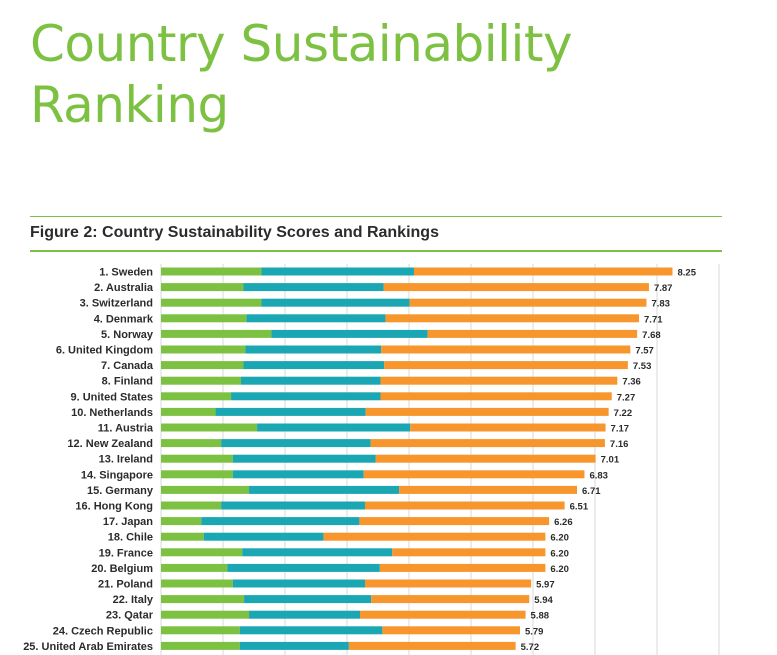  What do you see at coordinates (301, 75) in the screenshot?
I see `page-title: Country Sustainability Ranking` at bounding box center [301, 75].